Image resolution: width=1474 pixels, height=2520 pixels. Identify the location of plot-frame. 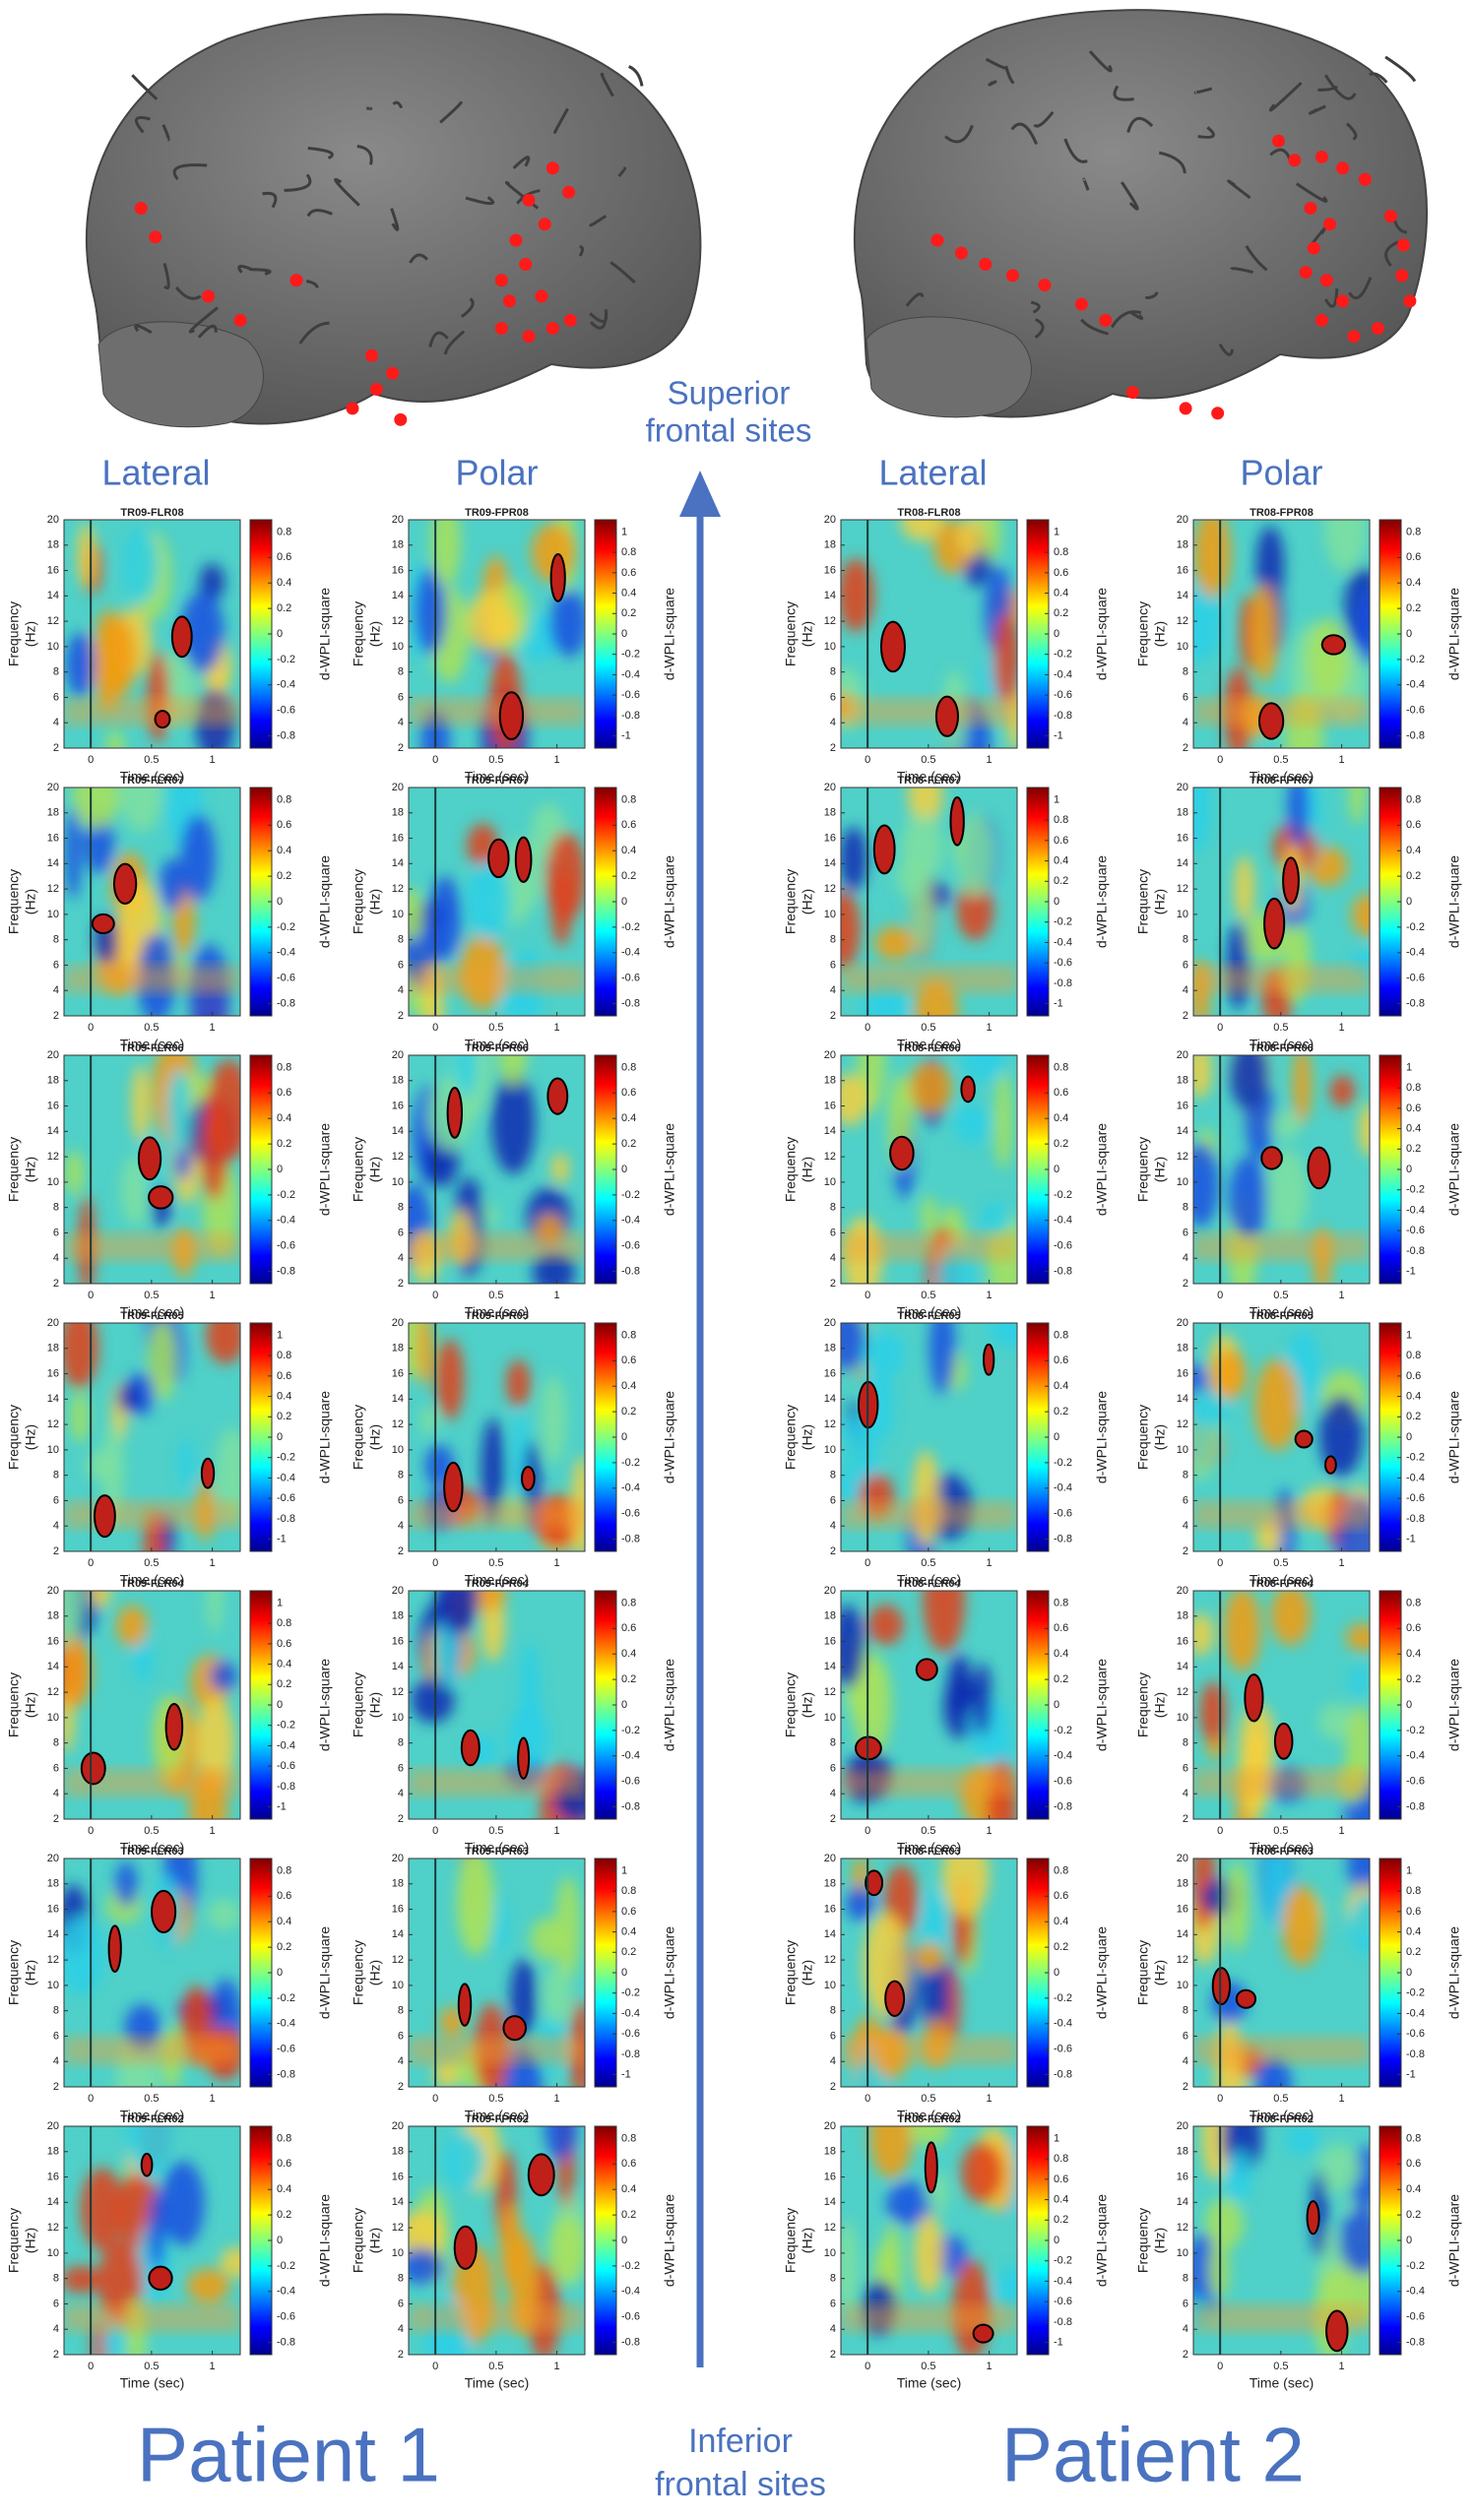
(497, 1437).